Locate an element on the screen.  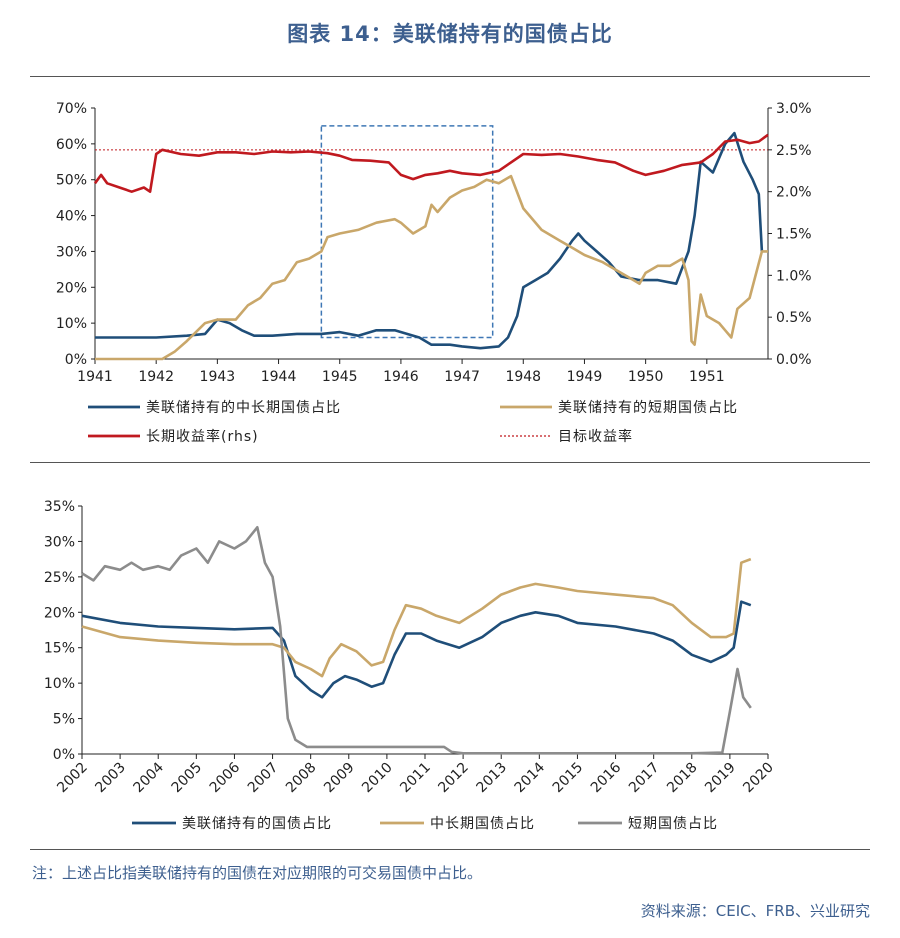
x-axis-tick-label: 2018 is located at coordinates (682, 778).